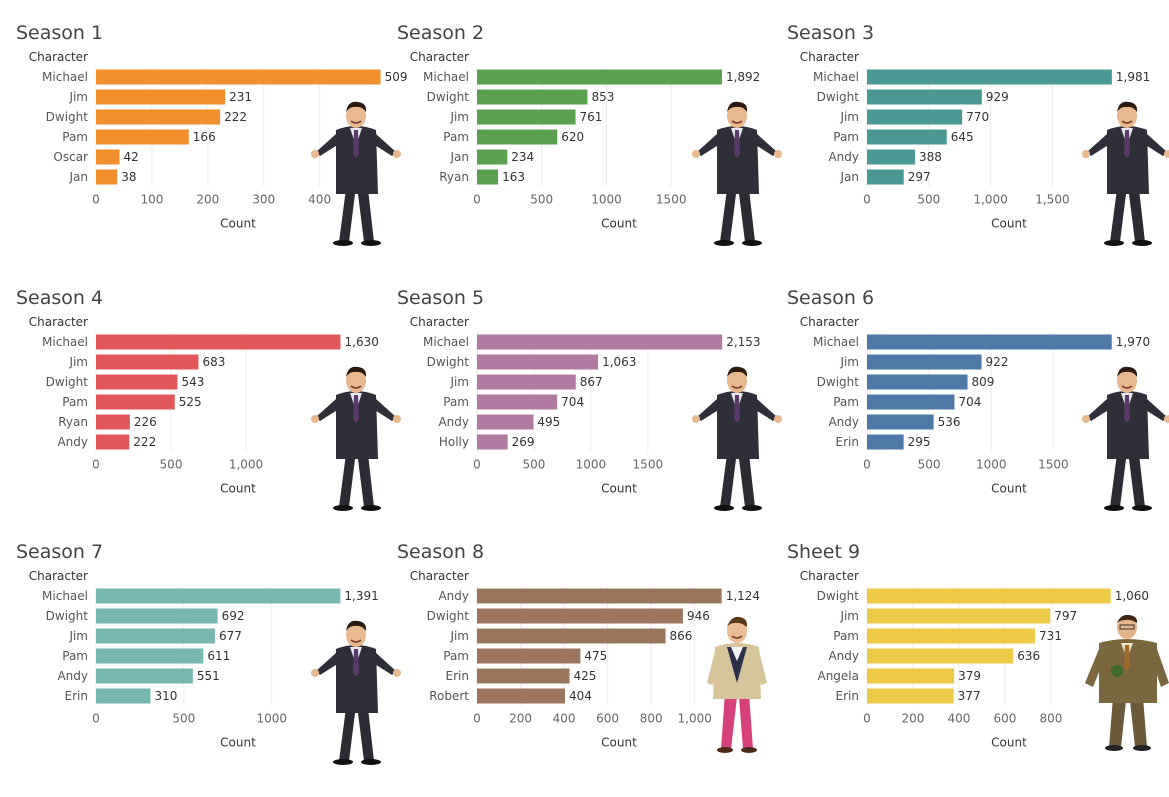  I want to click on chart-title: Season 7, so click(60, 552).